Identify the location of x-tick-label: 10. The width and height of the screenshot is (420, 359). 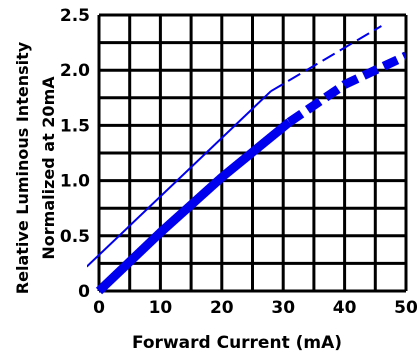
(161, 308).